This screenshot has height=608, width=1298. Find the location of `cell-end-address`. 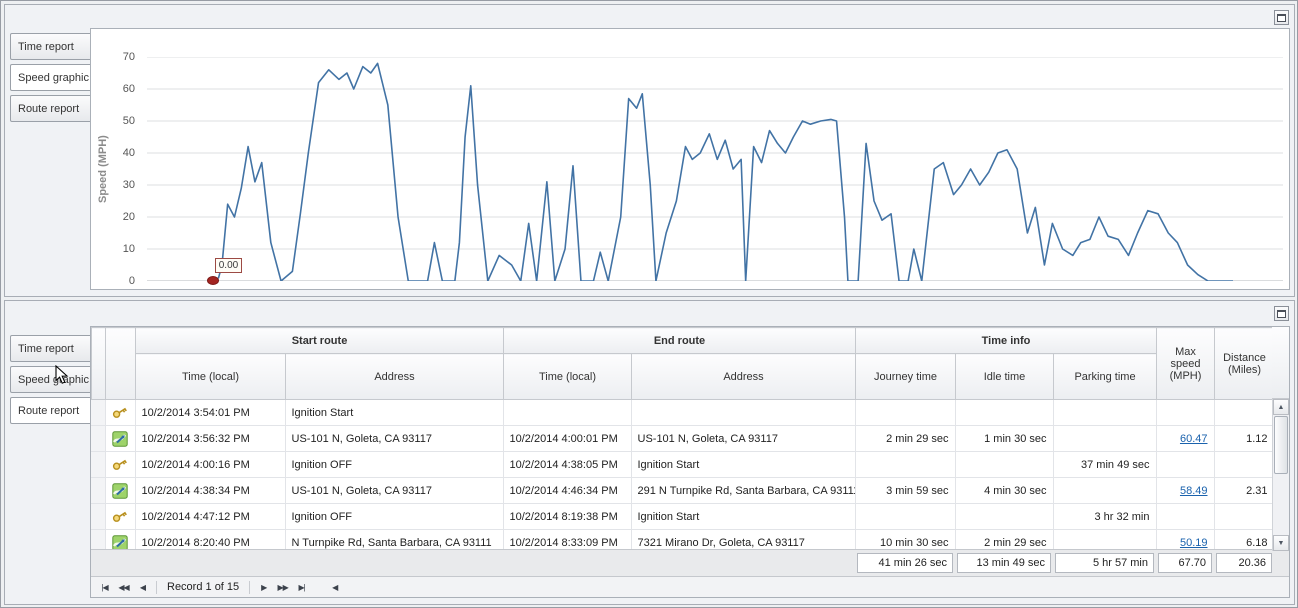

cell-end-address is located at coordinates (743, 413).